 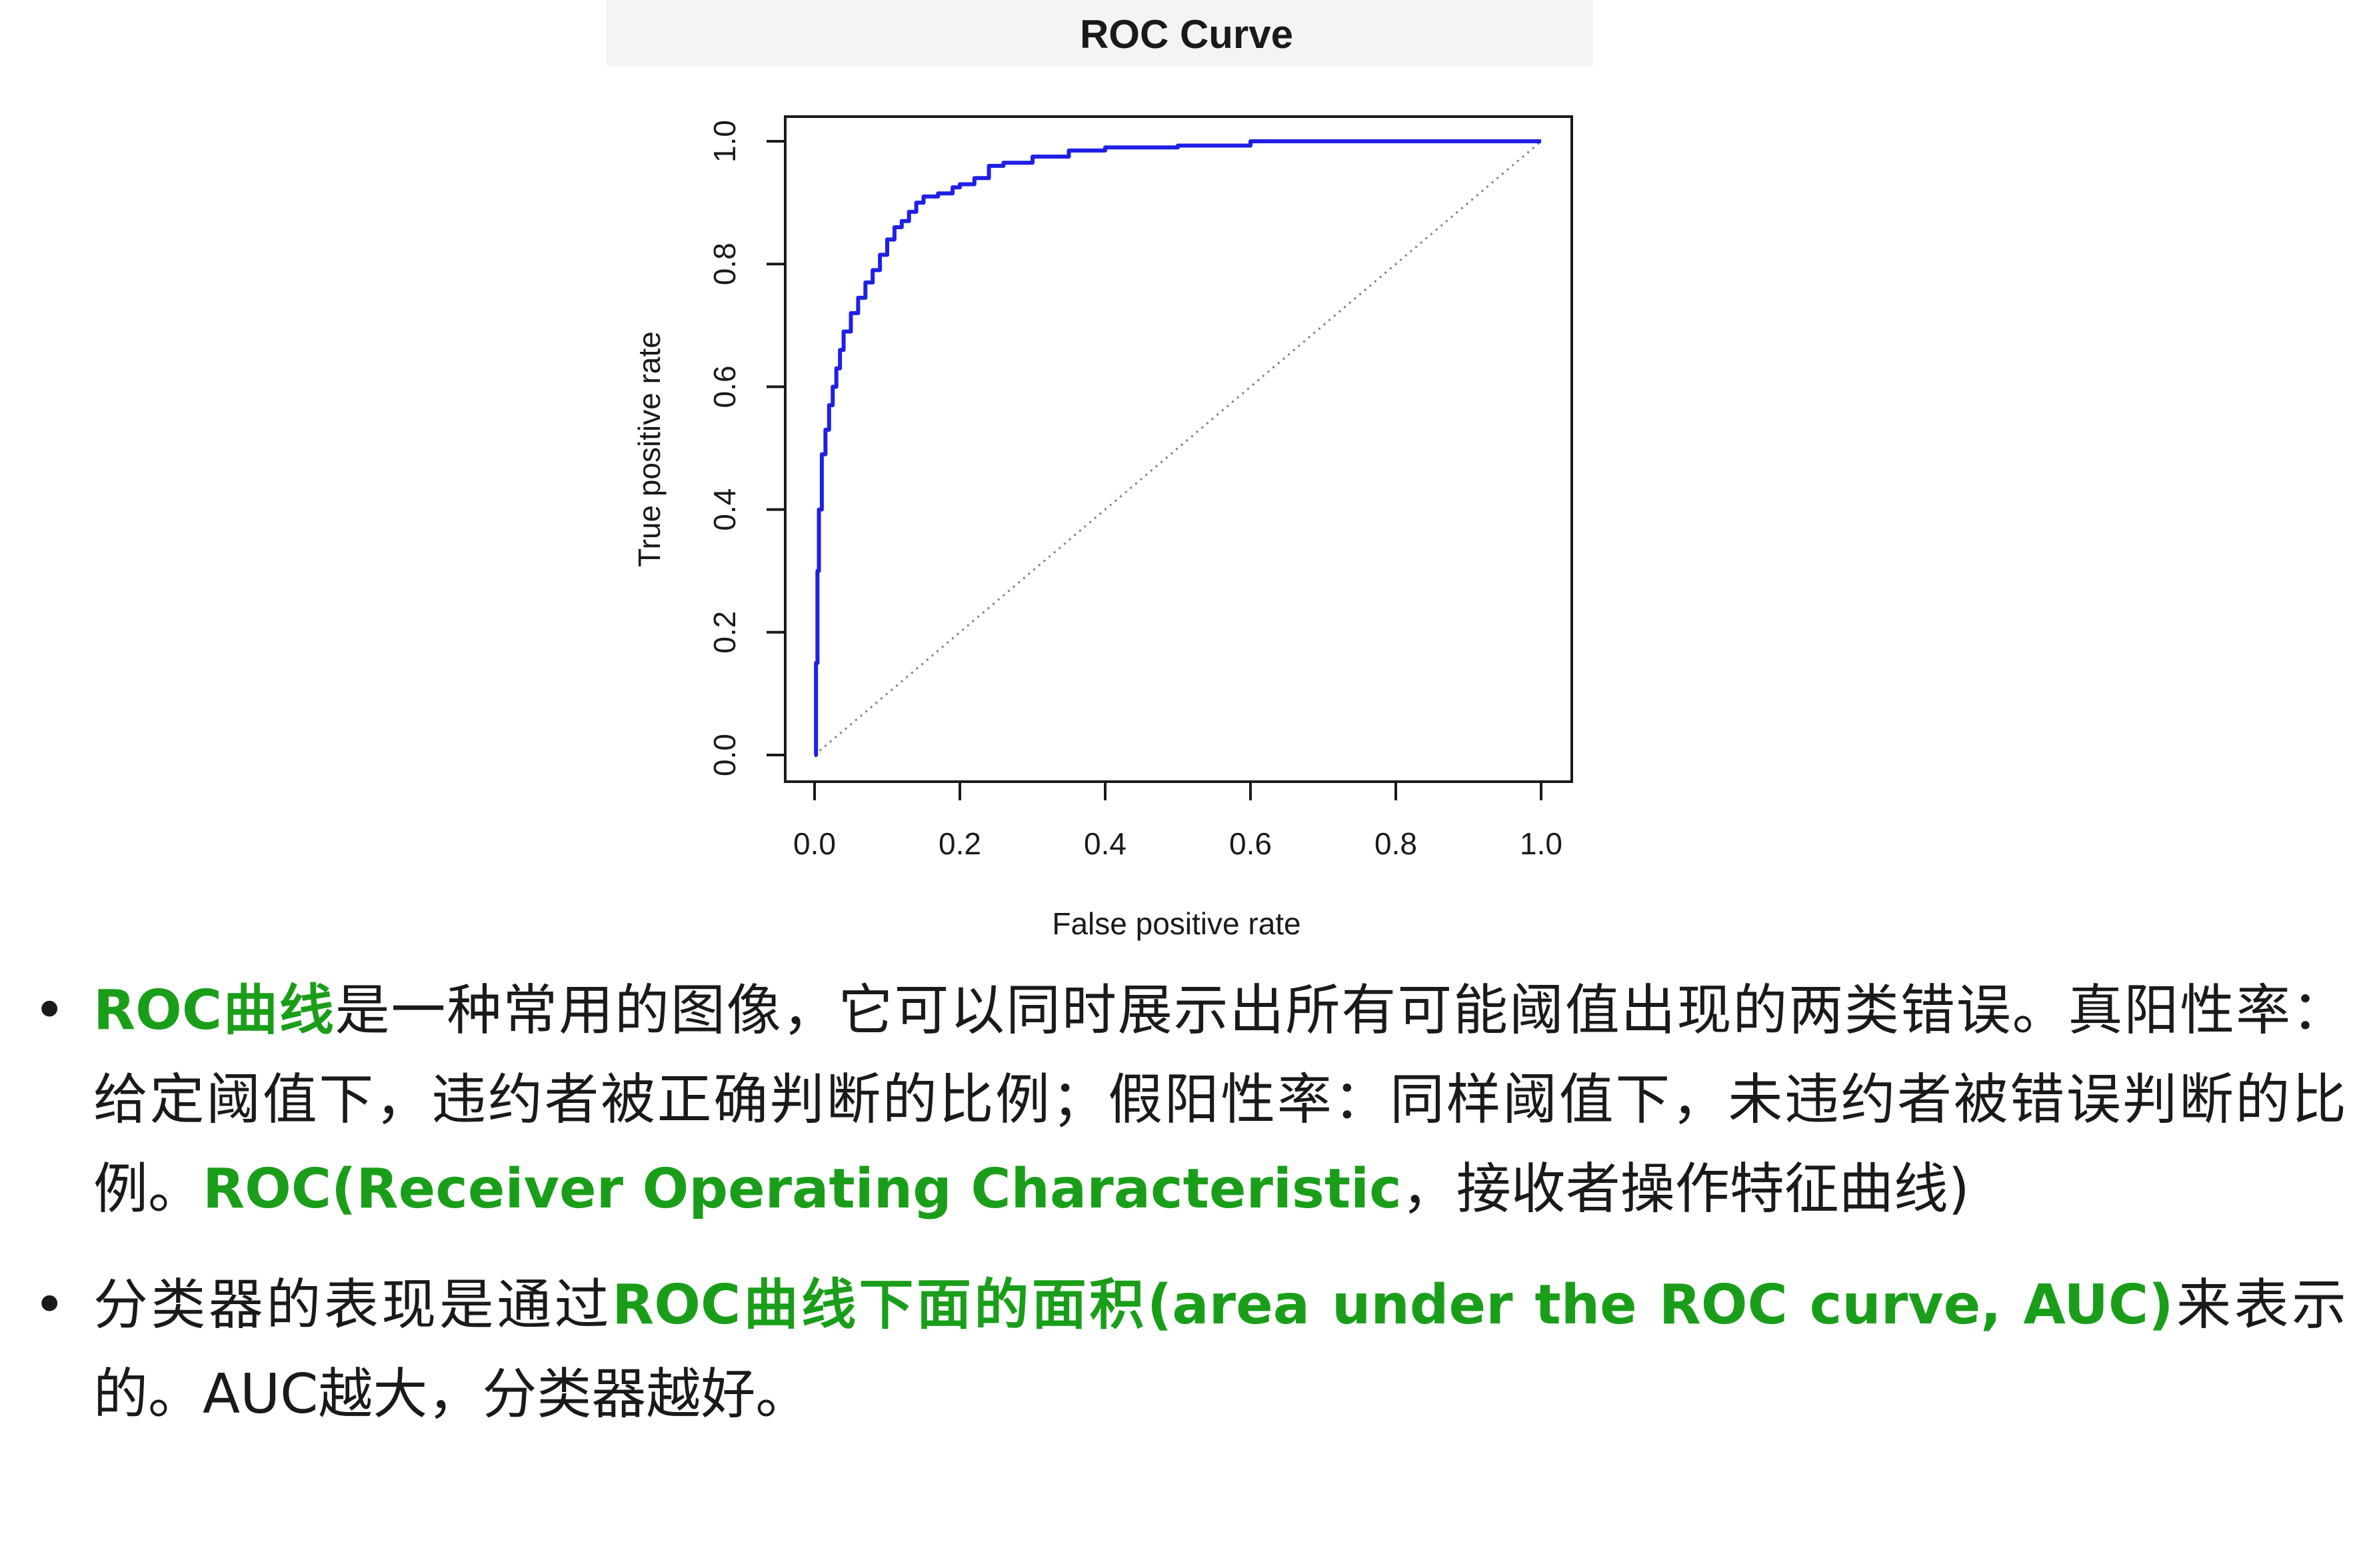 I want to click on auc-intro-text: 分类器的表现是通过, so click(x=353, y=1305).